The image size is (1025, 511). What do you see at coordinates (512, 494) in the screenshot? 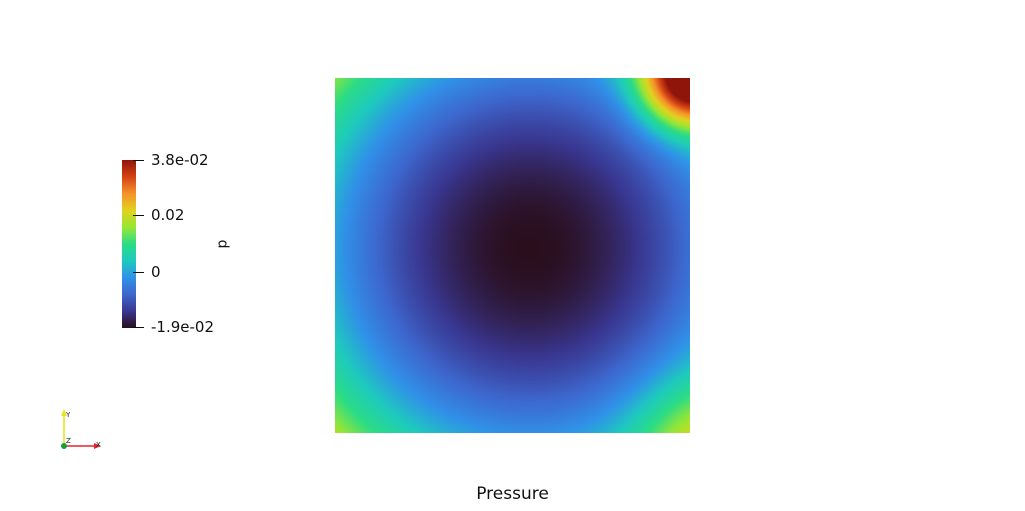
I see `plot-title: Pressure` at bounding box center [512, 494].